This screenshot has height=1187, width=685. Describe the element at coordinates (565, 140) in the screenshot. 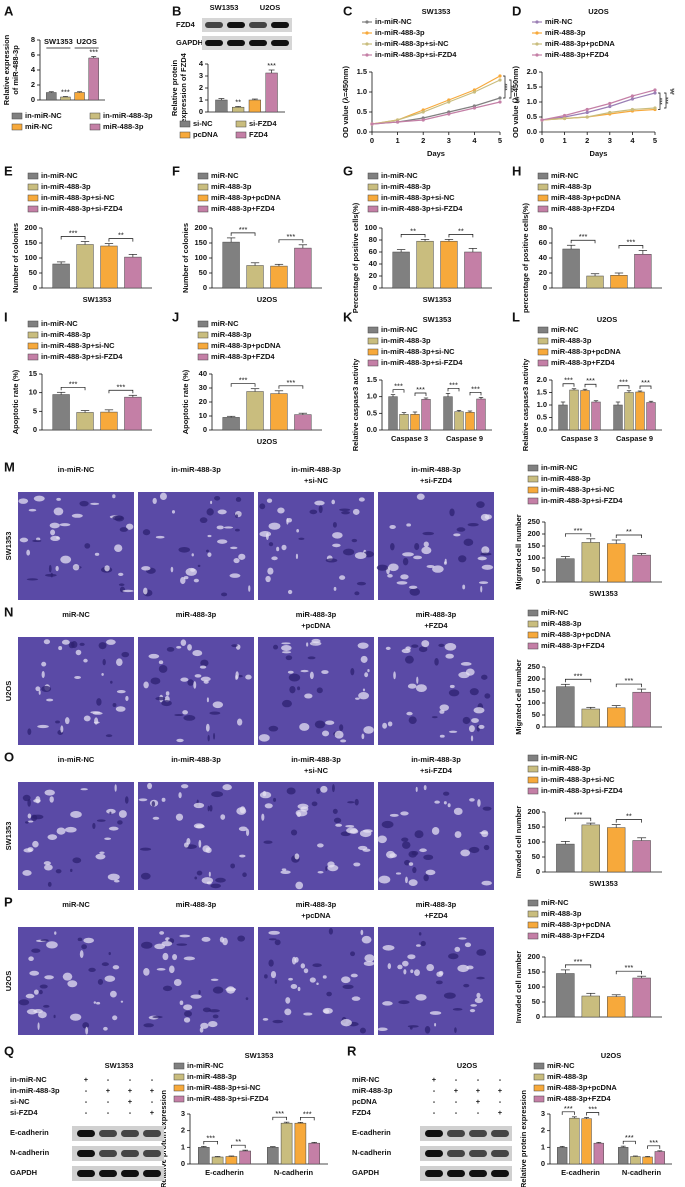

I see `x-tick-label: 1` at that location.